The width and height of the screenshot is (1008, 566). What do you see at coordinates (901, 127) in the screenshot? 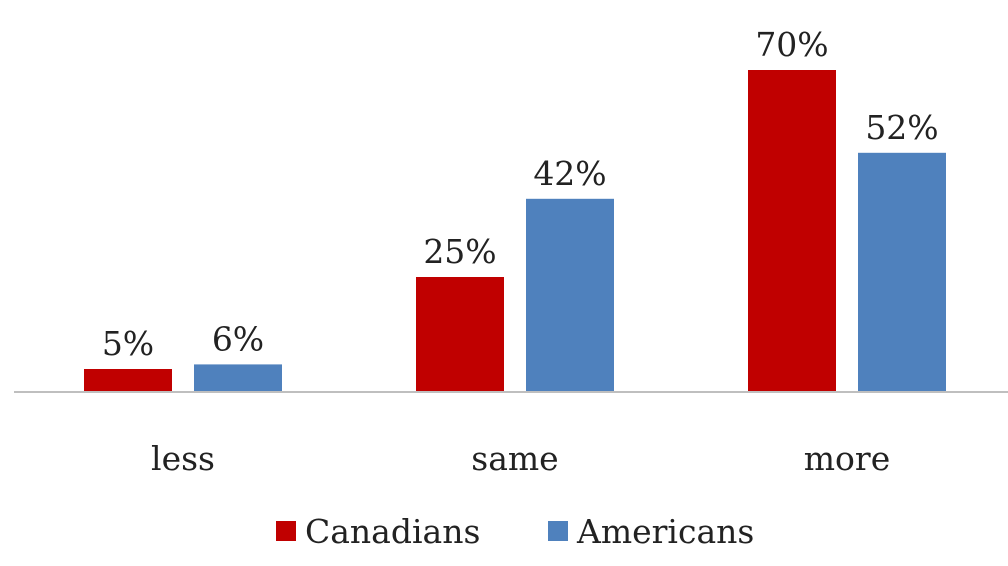
I see `data-label-americans-more: 52%` at bounding box center [901, 127].